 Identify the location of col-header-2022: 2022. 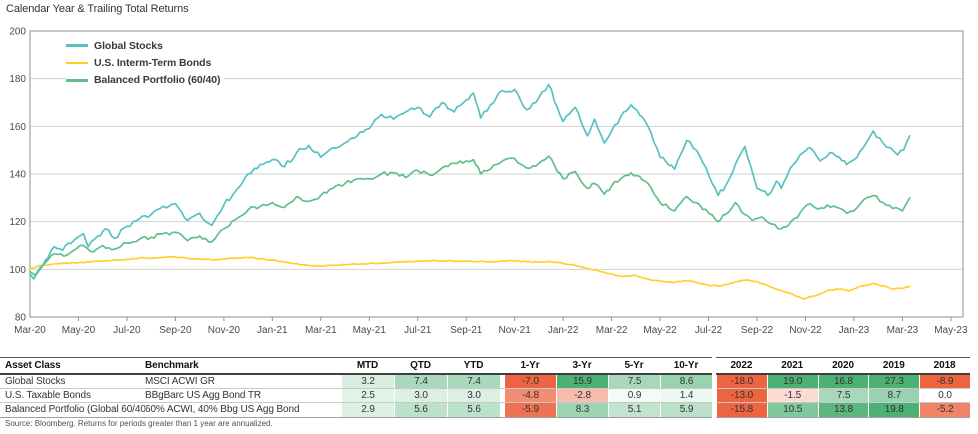
(741, 365).